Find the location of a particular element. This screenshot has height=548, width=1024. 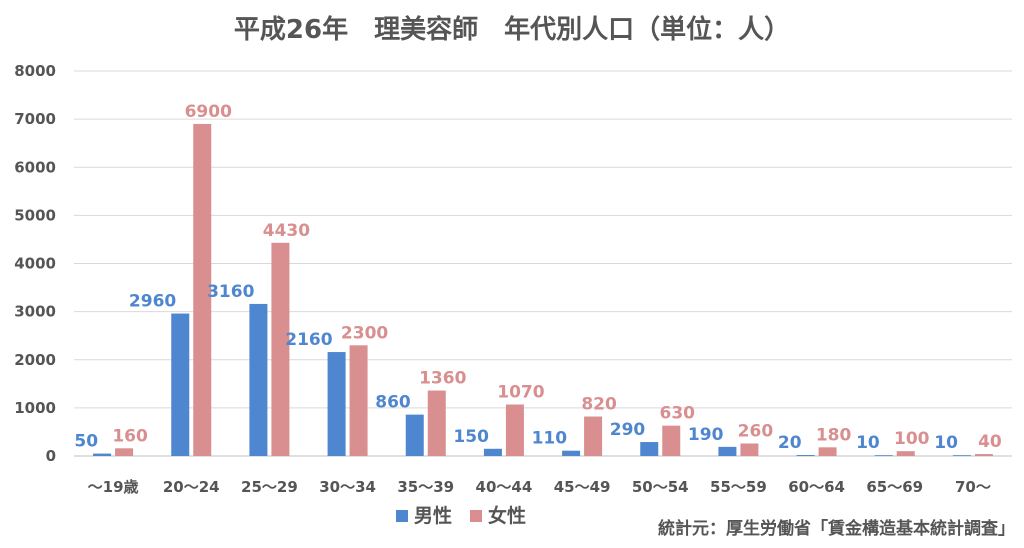

y-tick-label: 4000 is located at coordinates (35, 264).